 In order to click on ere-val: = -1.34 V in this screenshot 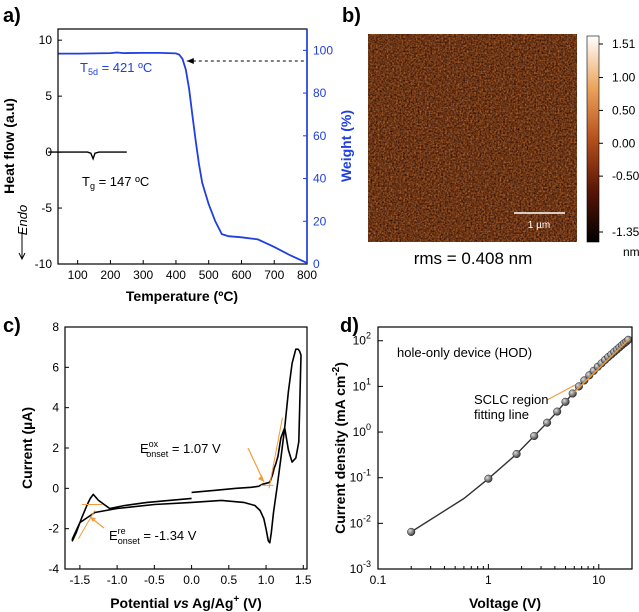, I will do `click(168, 535)`.